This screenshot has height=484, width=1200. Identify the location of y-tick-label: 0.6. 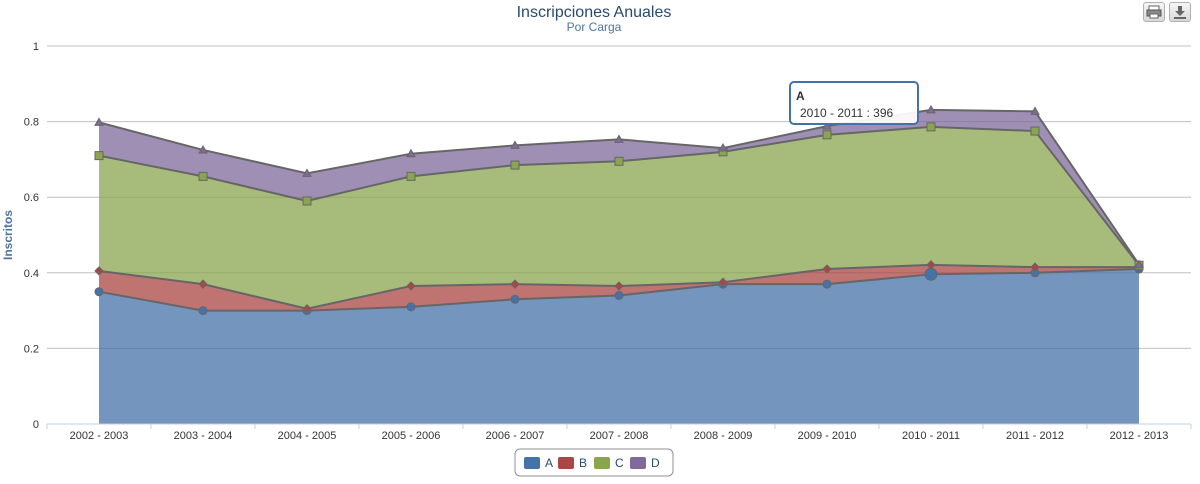
(31, 198).